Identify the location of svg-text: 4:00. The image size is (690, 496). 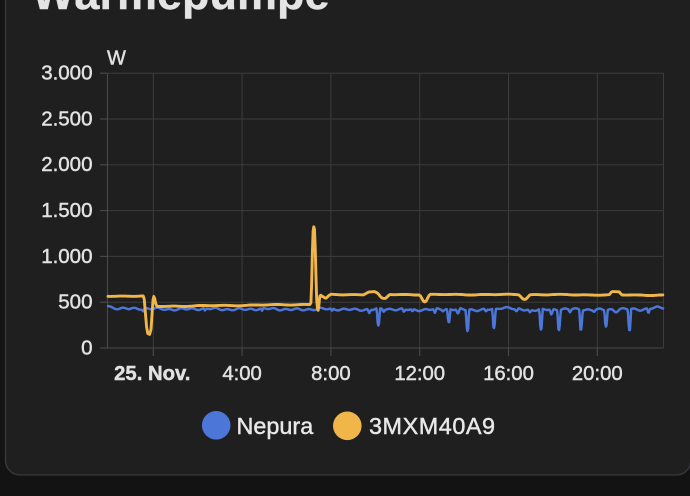
(241, 374).